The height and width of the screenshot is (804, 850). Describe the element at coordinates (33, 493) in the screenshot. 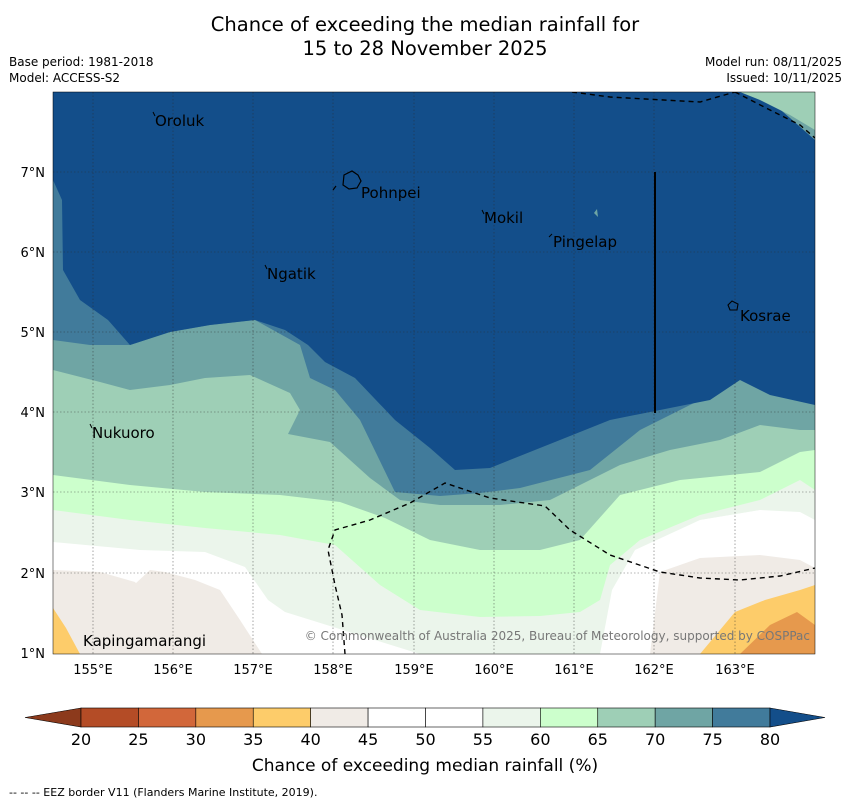

I see `lat-label-3n: 3°N` at that location.